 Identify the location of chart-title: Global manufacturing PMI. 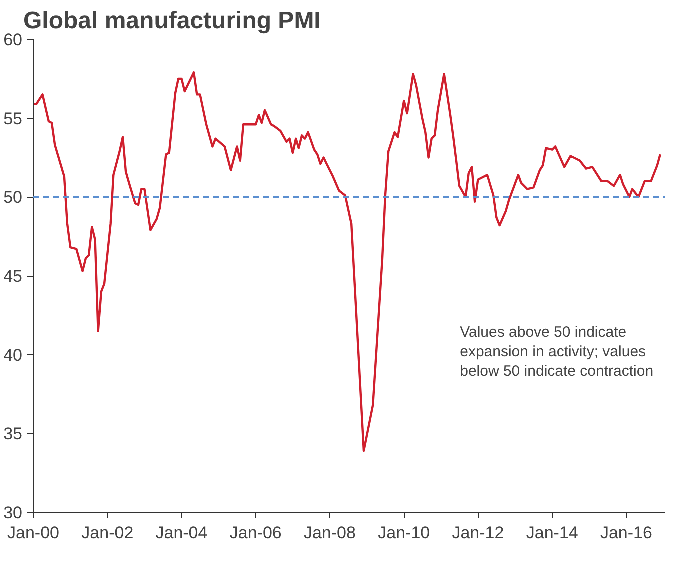
(172, 21).